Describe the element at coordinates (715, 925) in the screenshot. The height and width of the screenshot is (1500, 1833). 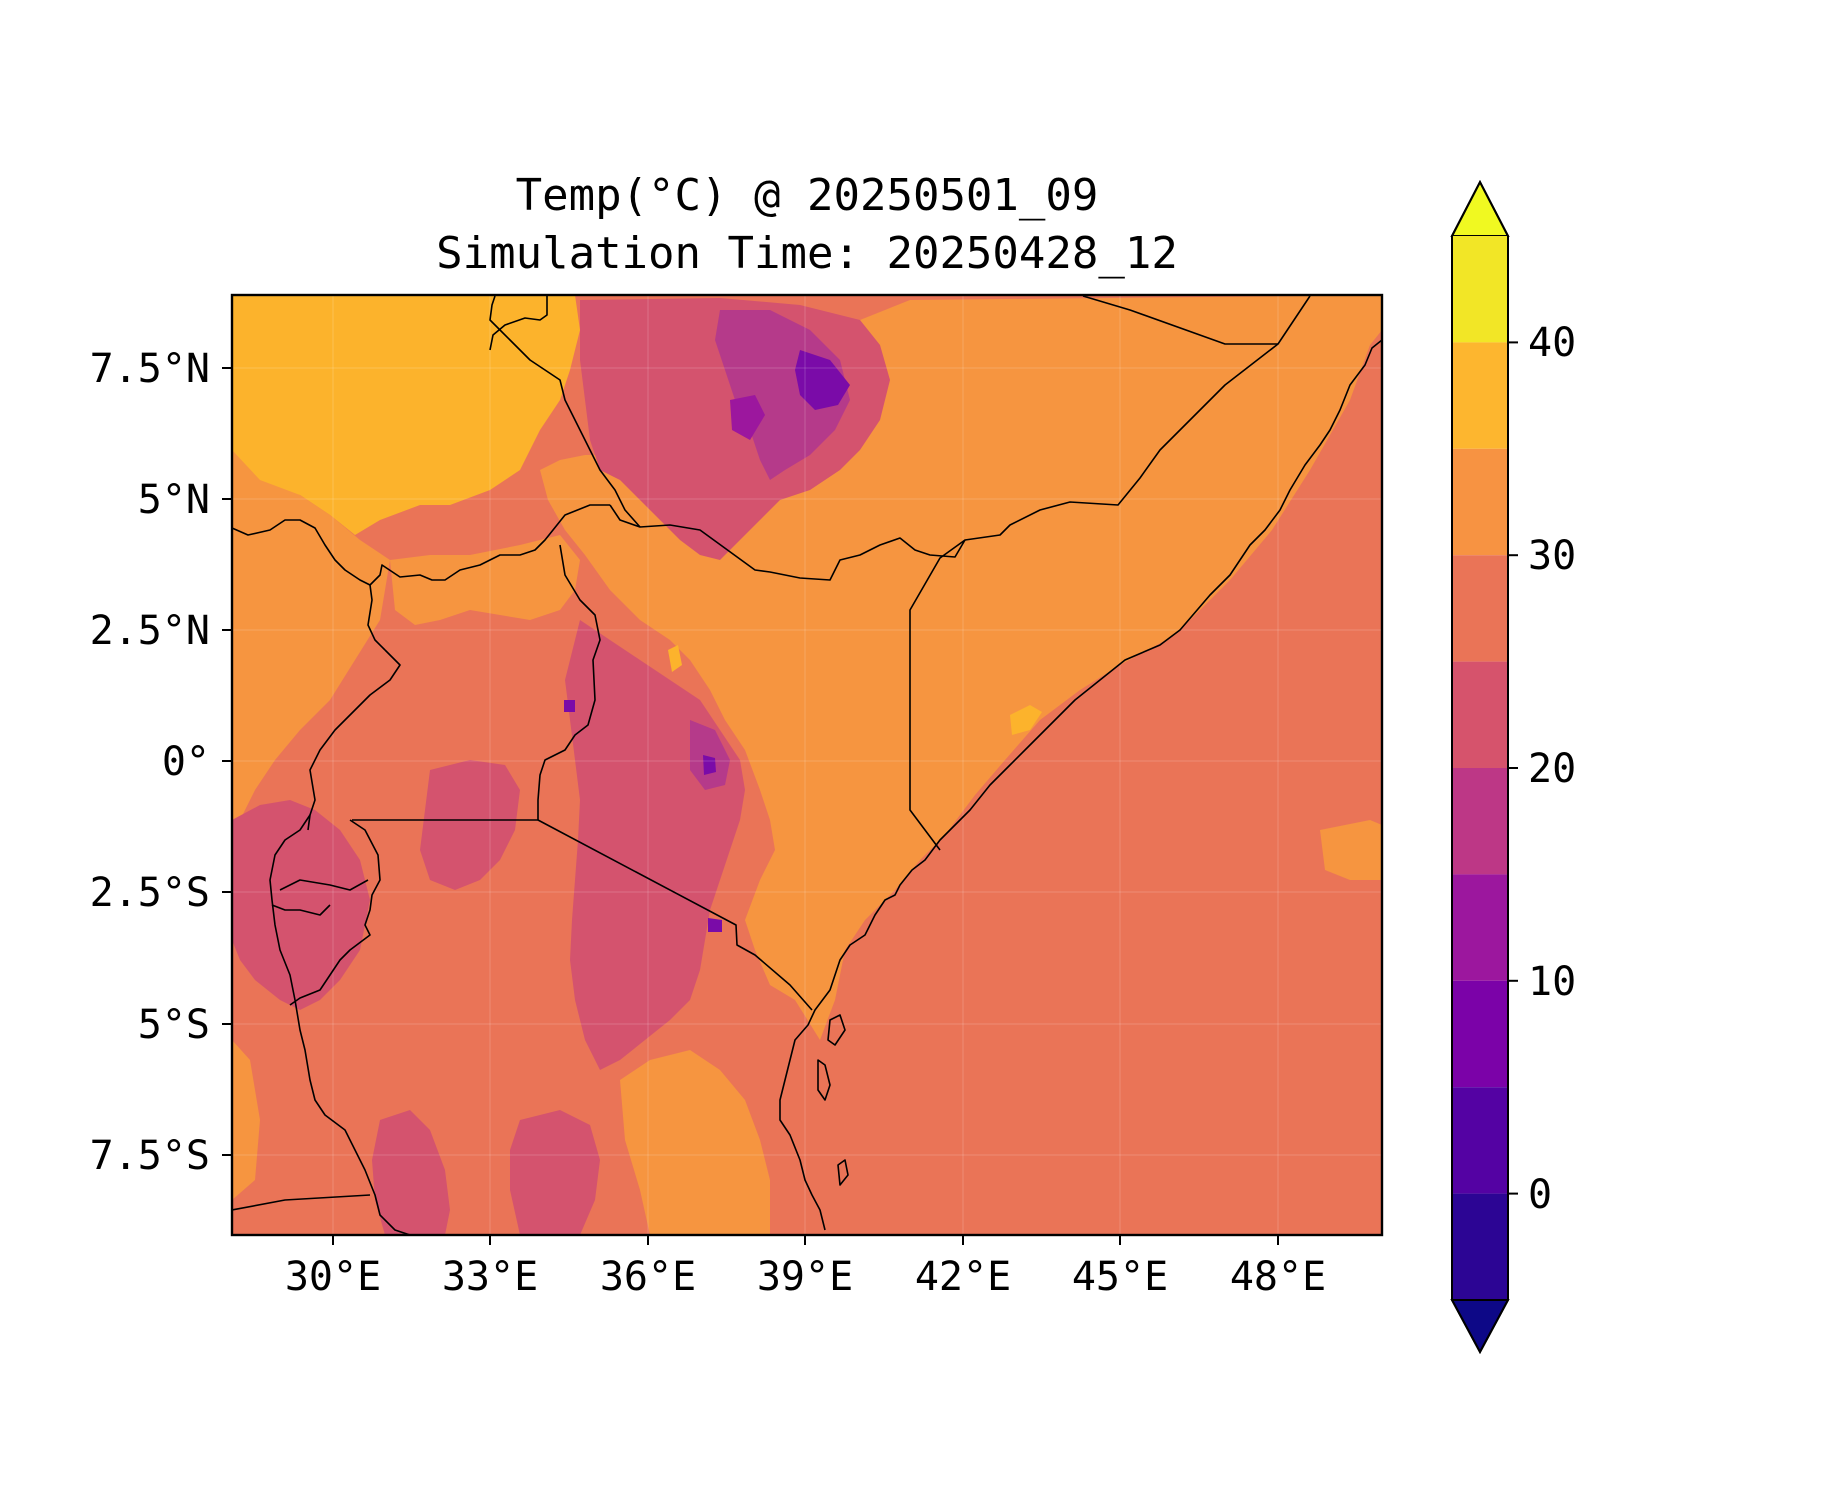
I see `summit-kilimanjaro` at that location.